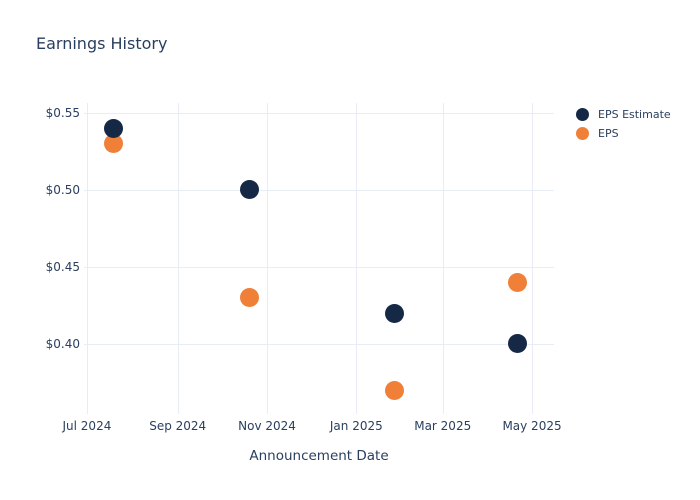  I want to click on y-tick-label: $0.40, so click(62, 343).